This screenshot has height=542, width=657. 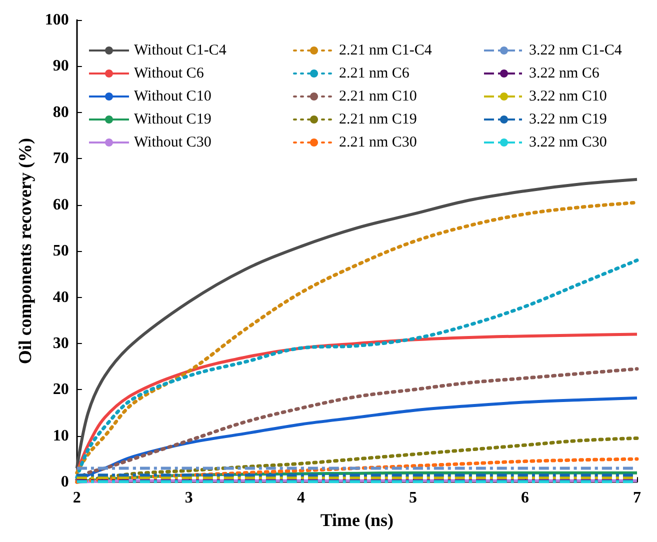 I want to click on y-tick-label: 90, so click(x=60, y=66).